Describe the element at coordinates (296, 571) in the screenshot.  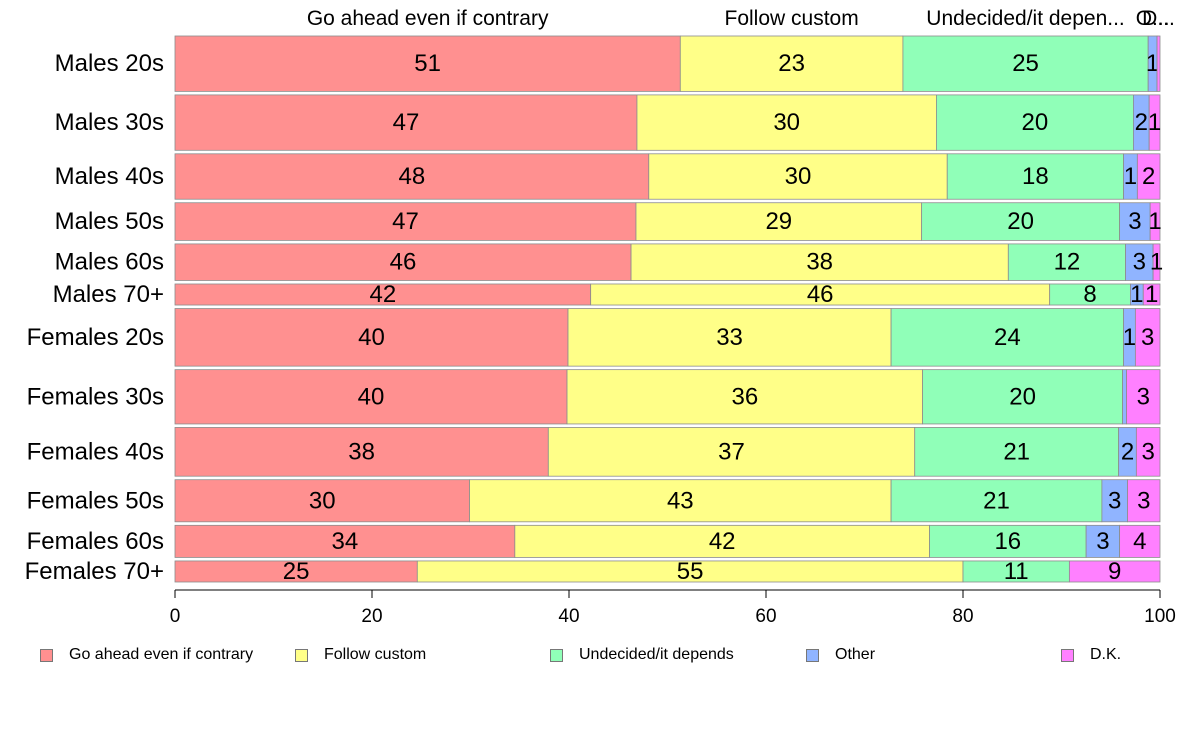
I see `segment-label: 25` at that location.